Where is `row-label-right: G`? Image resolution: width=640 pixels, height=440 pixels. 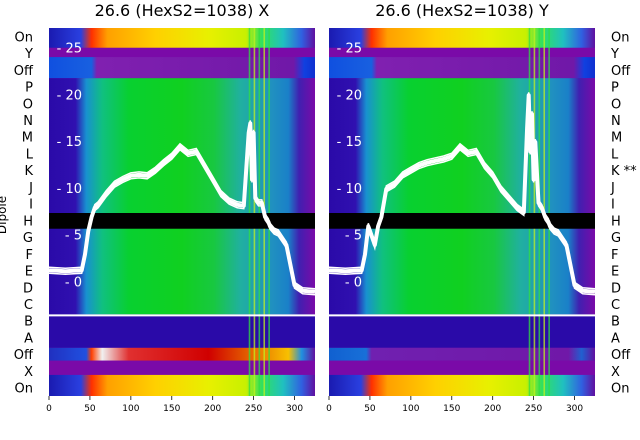 row-label-right: G is located at coordinates (616, 238).